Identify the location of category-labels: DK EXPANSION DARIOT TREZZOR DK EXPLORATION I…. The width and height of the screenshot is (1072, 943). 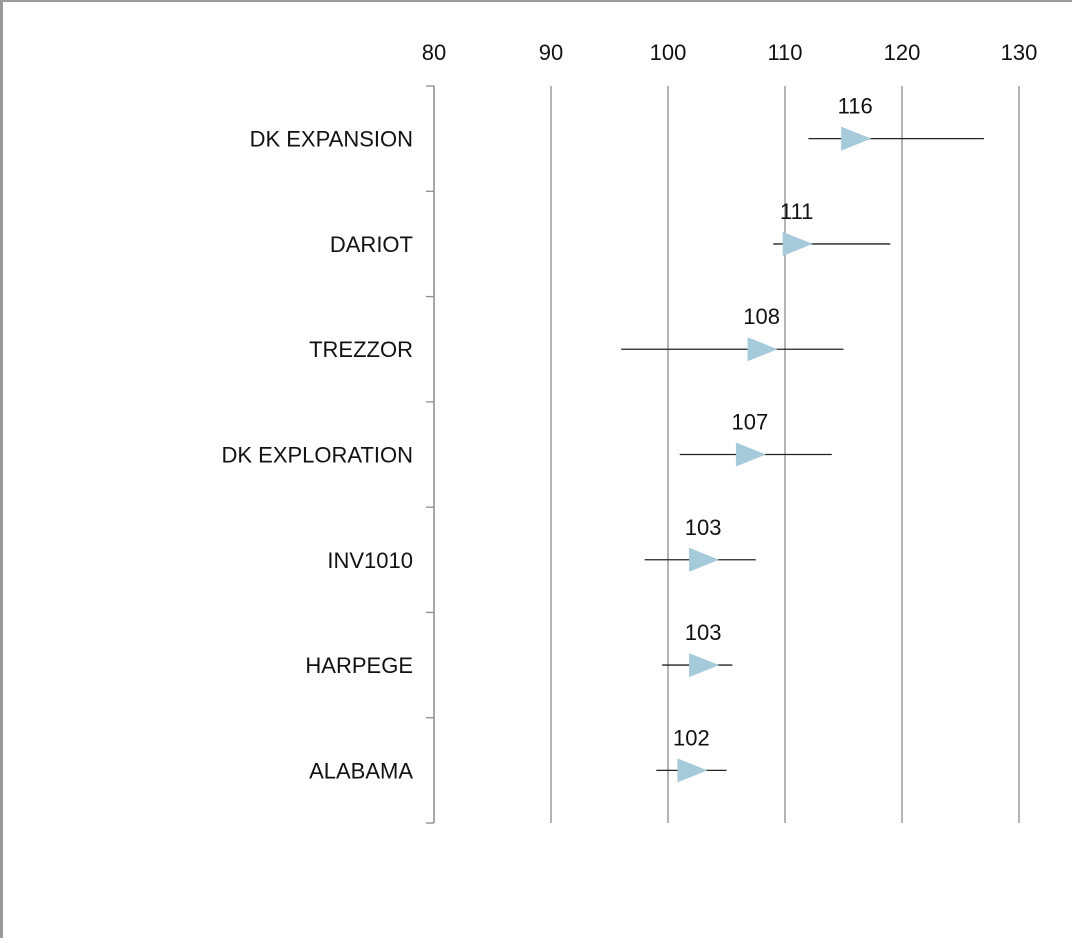
(317, 455).